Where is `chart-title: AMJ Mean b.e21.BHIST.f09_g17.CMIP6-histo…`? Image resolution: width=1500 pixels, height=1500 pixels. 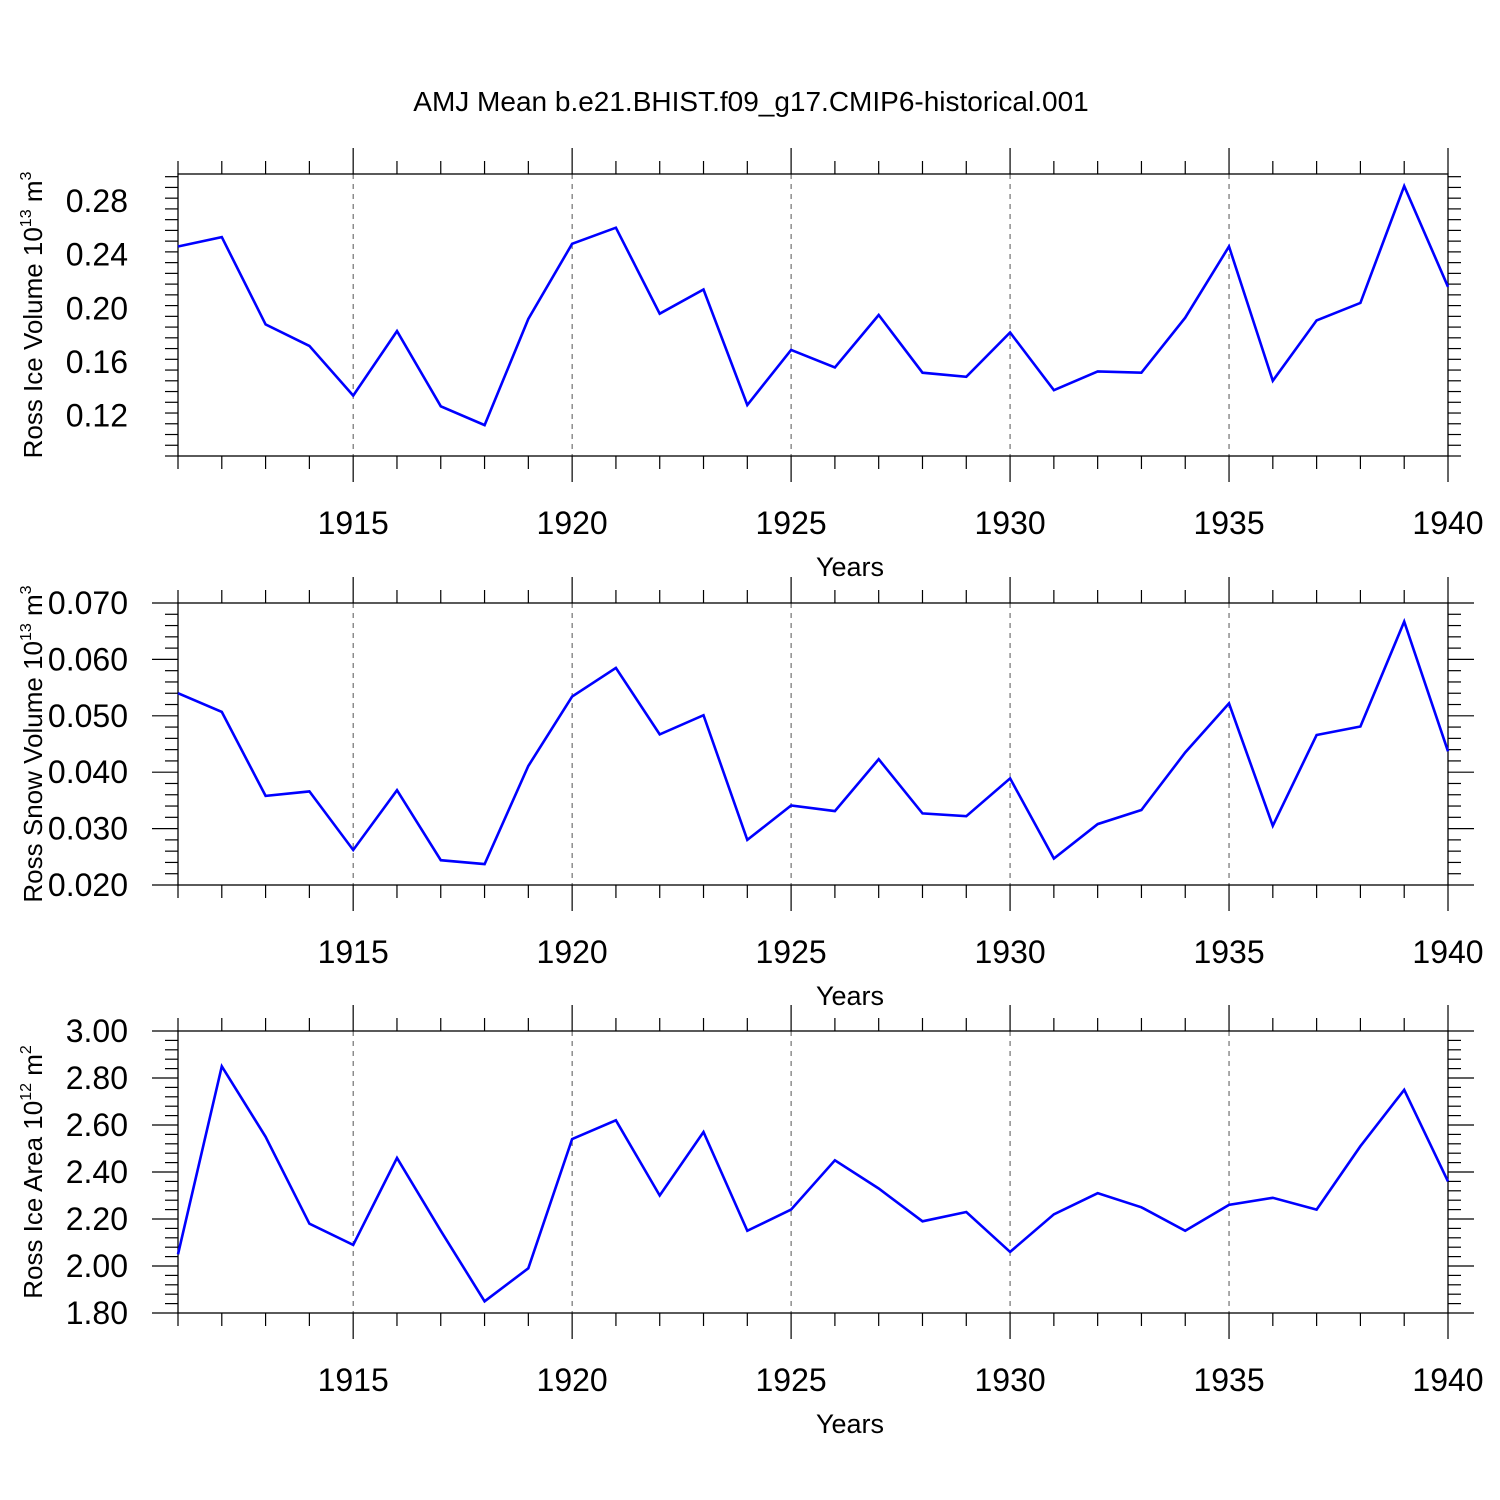
chart-title: AMJ Mean b.e21.BHIST.f09_g17.CMIP6-histo… is located at coordinates (750, 101).